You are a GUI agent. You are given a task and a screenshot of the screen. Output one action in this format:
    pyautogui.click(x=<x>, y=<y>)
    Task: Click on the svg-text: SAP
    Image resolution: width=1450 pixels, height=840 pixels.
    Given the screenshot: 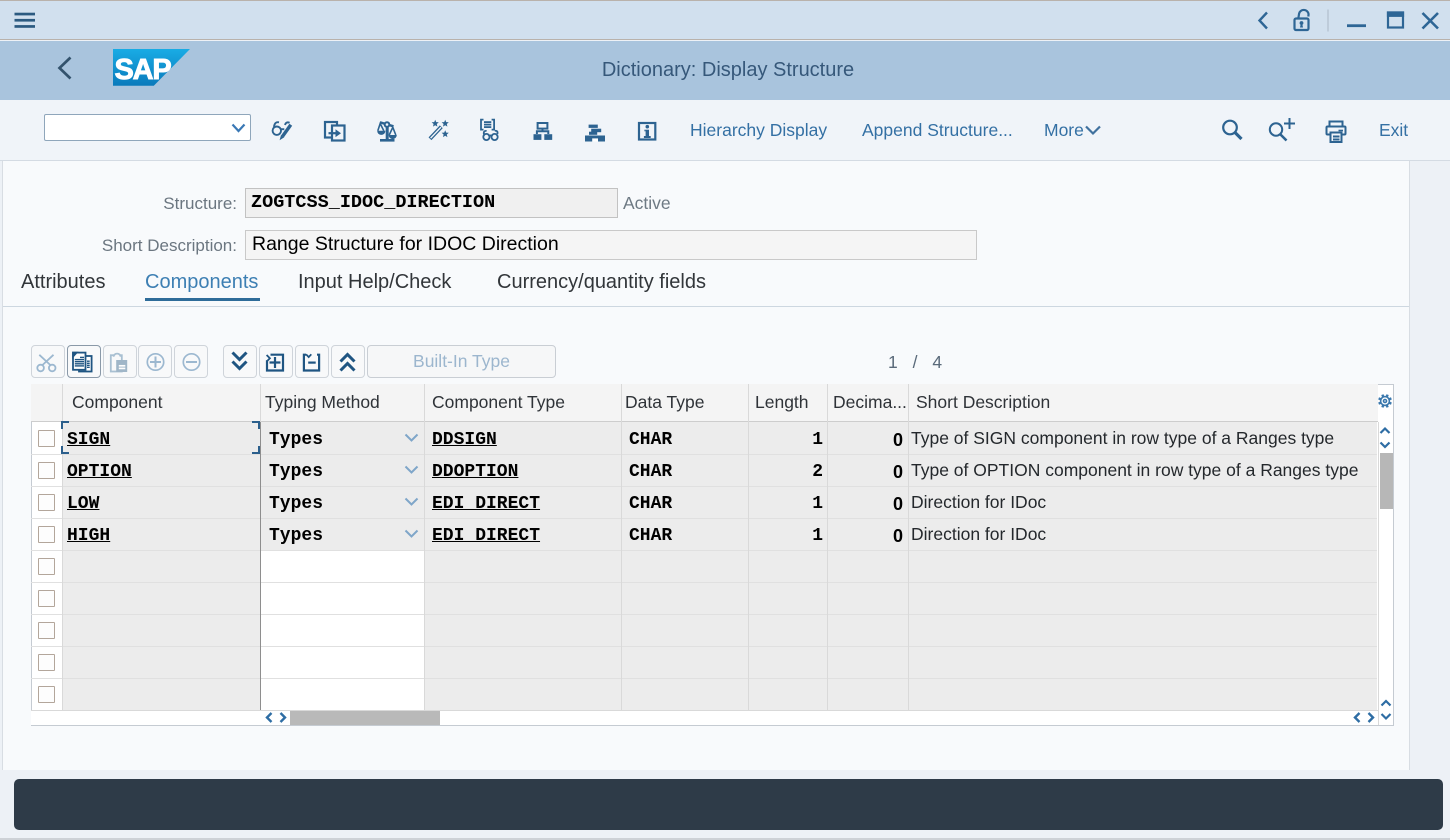 What is the action you would take?
    pyautogui.click(x=143, y=70)
    